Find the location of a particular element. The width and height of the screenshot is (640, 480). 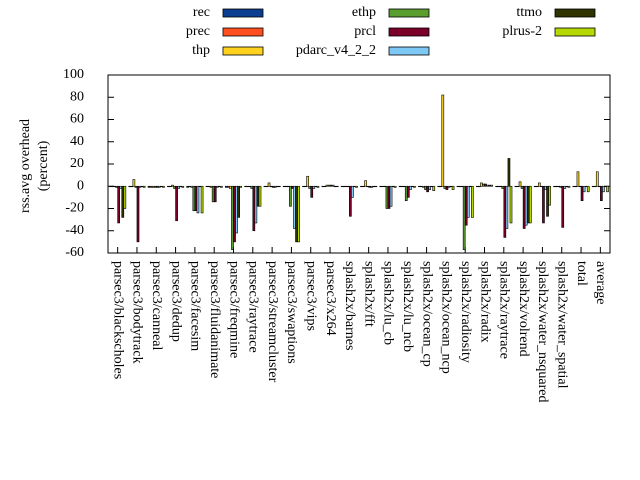

x-tick-label: parsec3/dedup is located at coordinates (175, 301).